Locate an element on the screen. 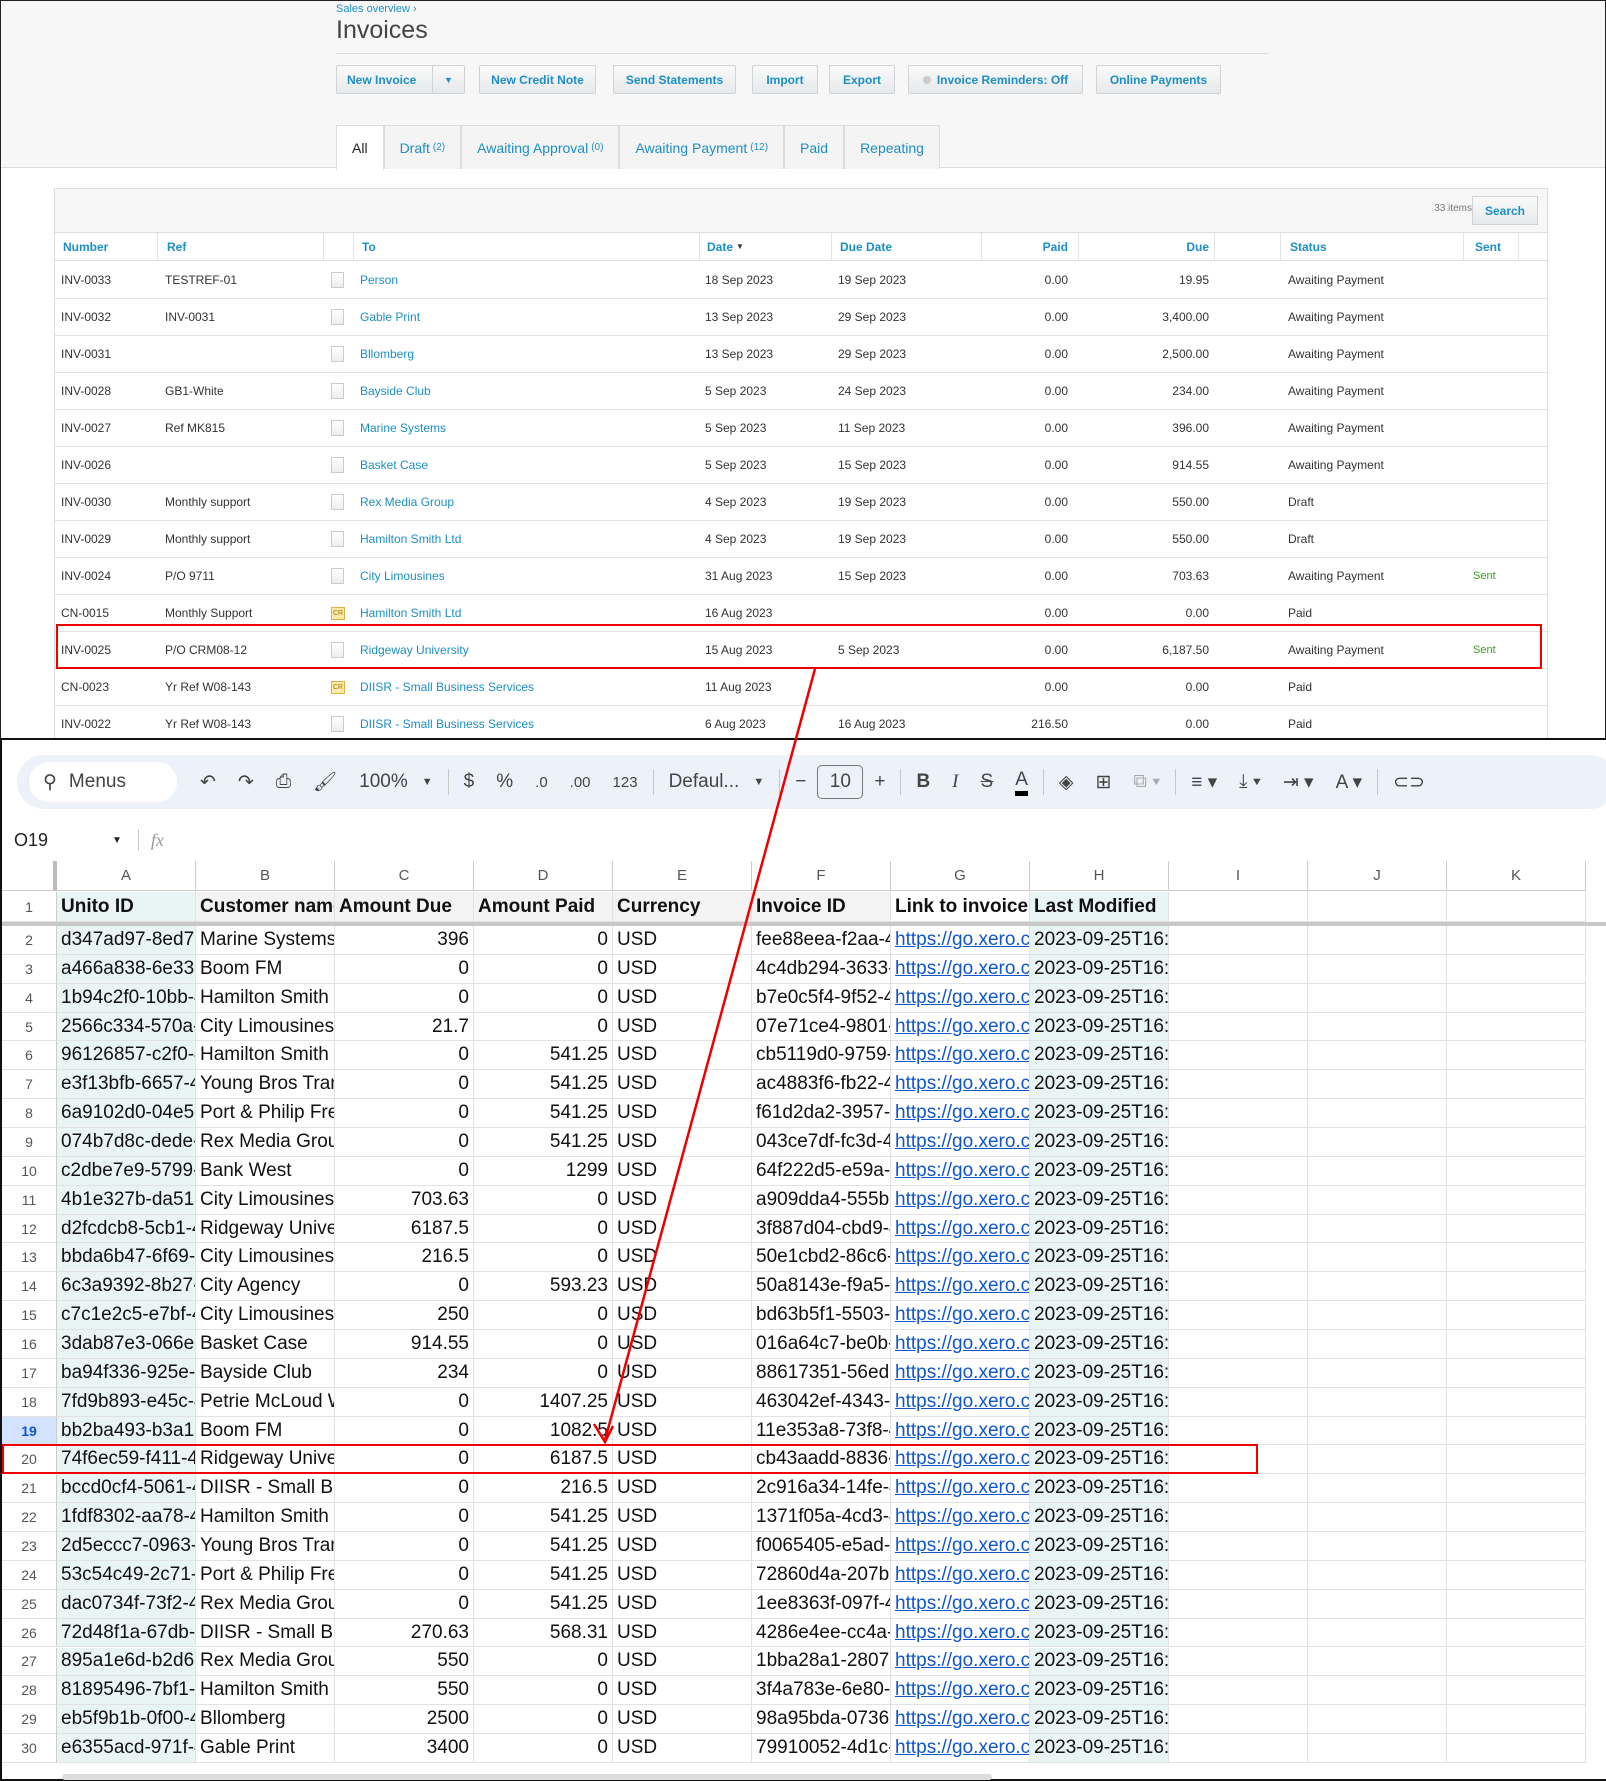 The image size is (1606, 1781). cell-to: Gable Print is located at coordinates (390, 317).